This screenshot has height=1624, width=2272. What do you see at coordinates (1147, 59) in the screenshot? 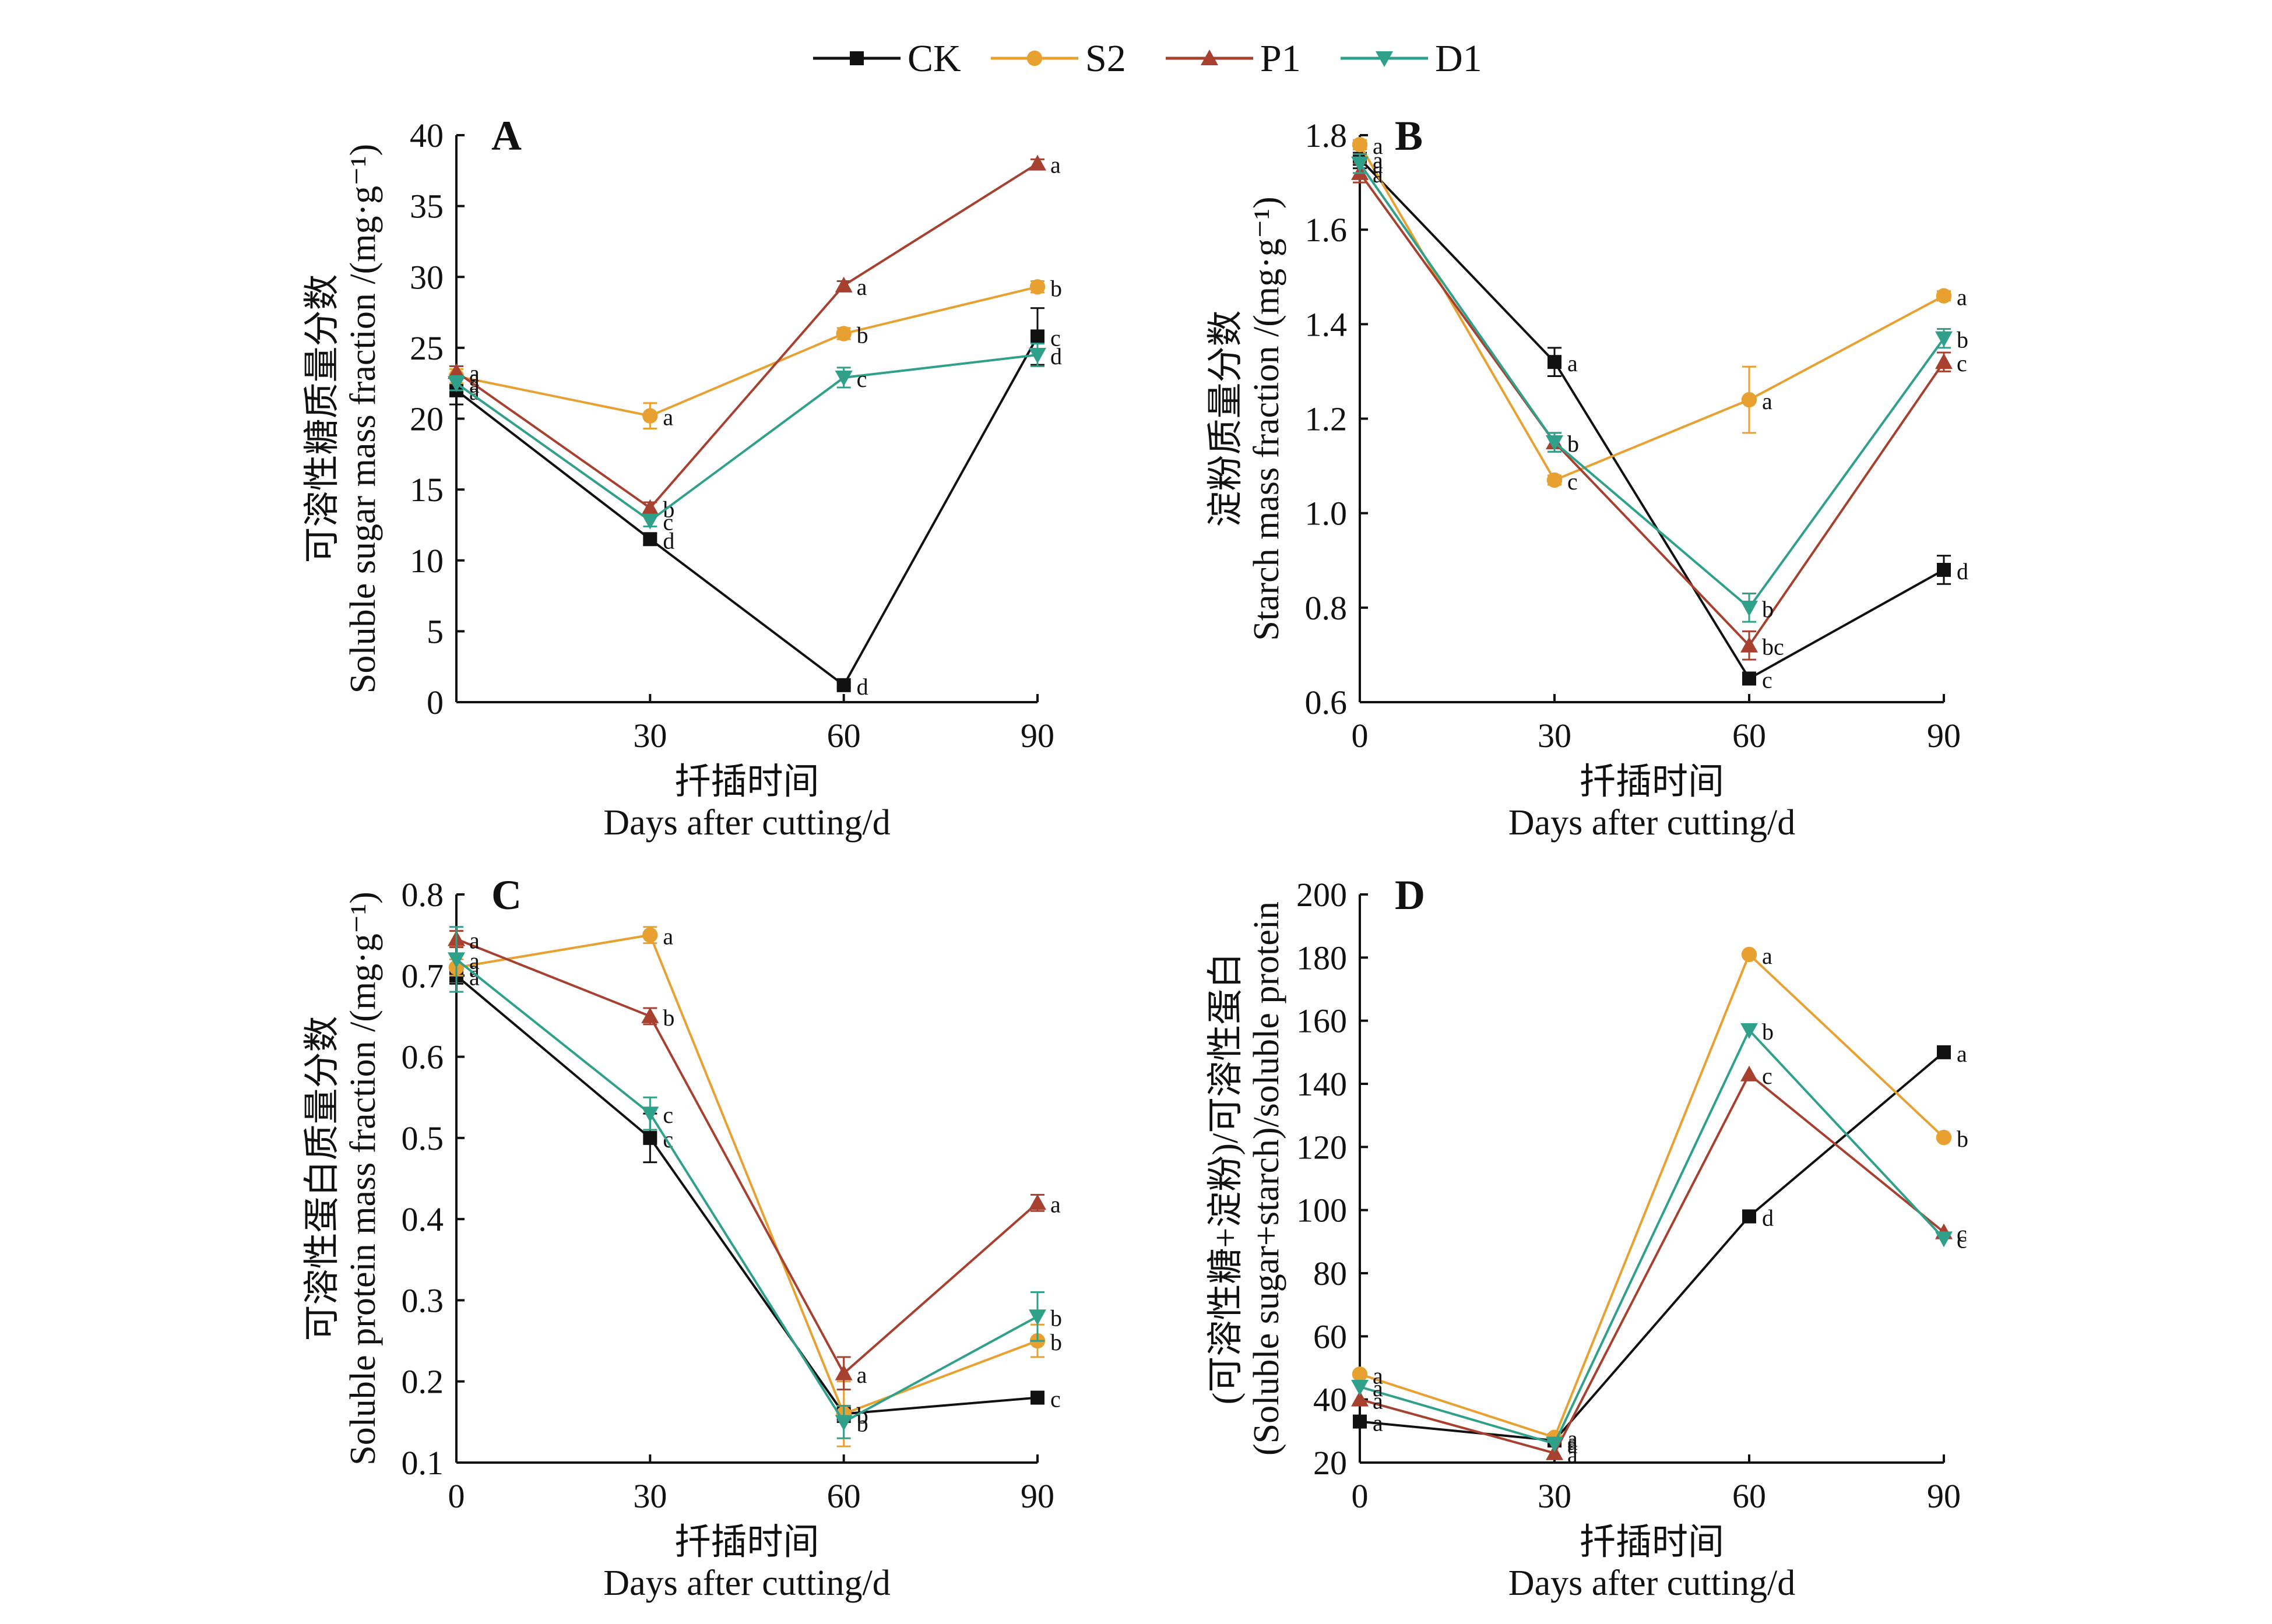
I see `legend: CK S2 P1 D1` at bounding box center [1147, 59].